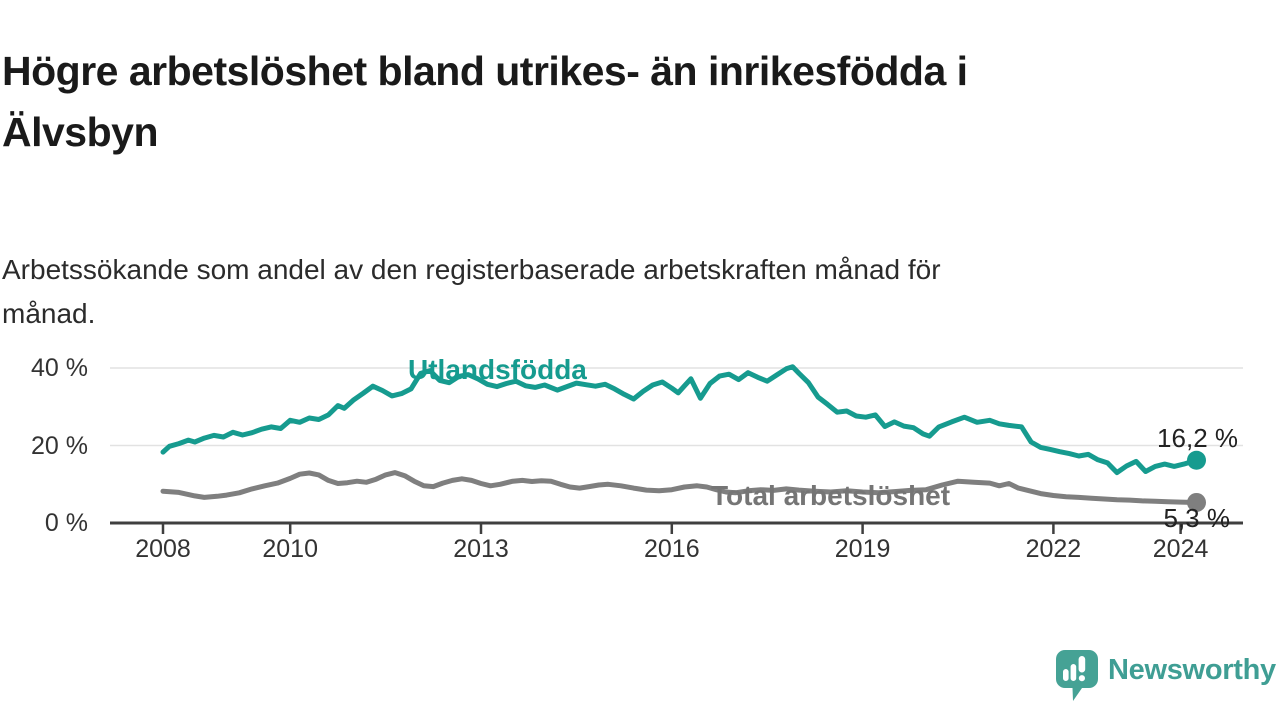  Describe the element at coordinates (497, 369) in the screenshot. I see `series-label-utlandsfodda: Utlandsfödda` at that location.